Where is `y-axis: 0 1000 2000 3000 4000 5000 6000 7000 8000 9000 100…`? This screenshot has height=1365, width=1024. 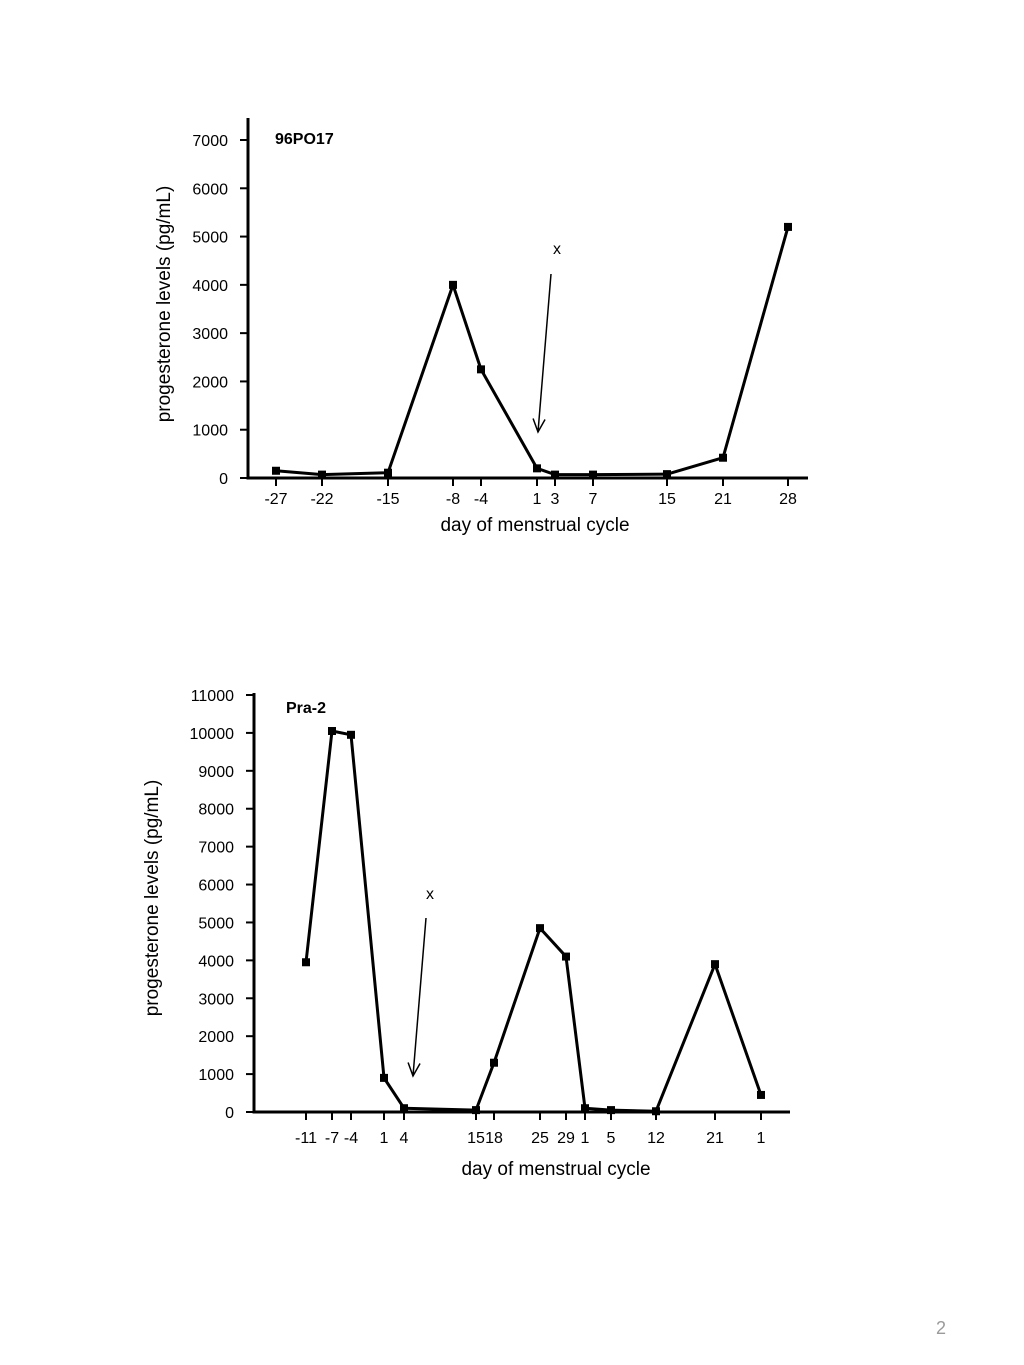 y-axis: 0 1000 2000 3000 4000 5000 6000 7000 8000 9000 100… is located at coordinates (223, 905).